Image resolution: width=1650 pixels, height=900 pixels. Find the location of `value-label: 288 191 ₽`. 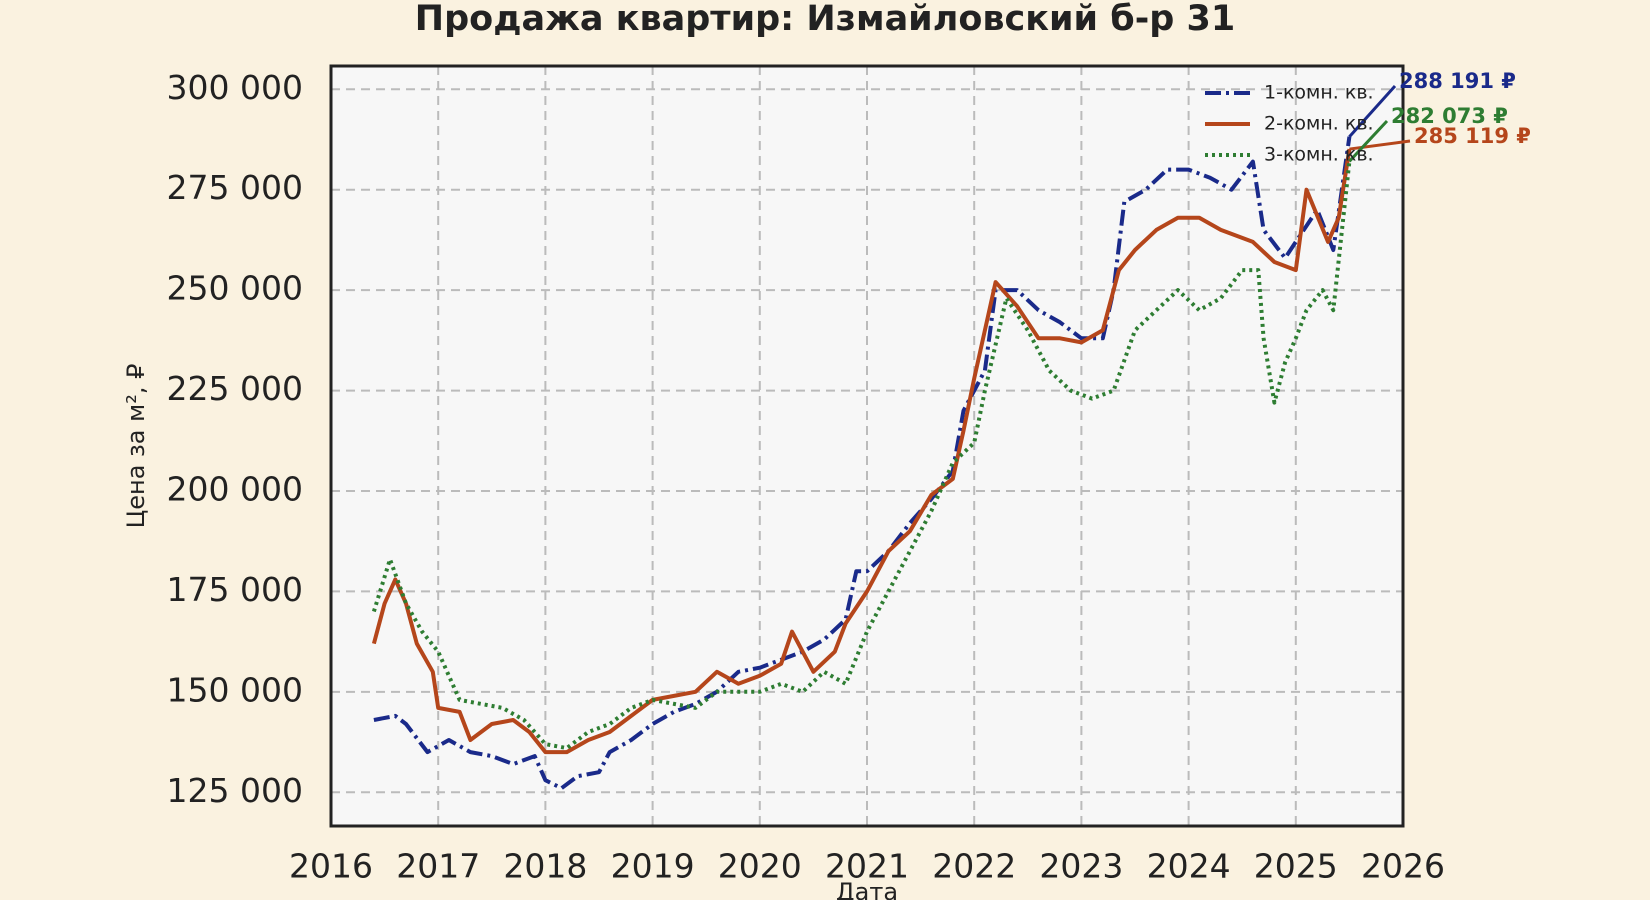

value-label: 288 191 ₽ is located at coordinates (1457, 81).